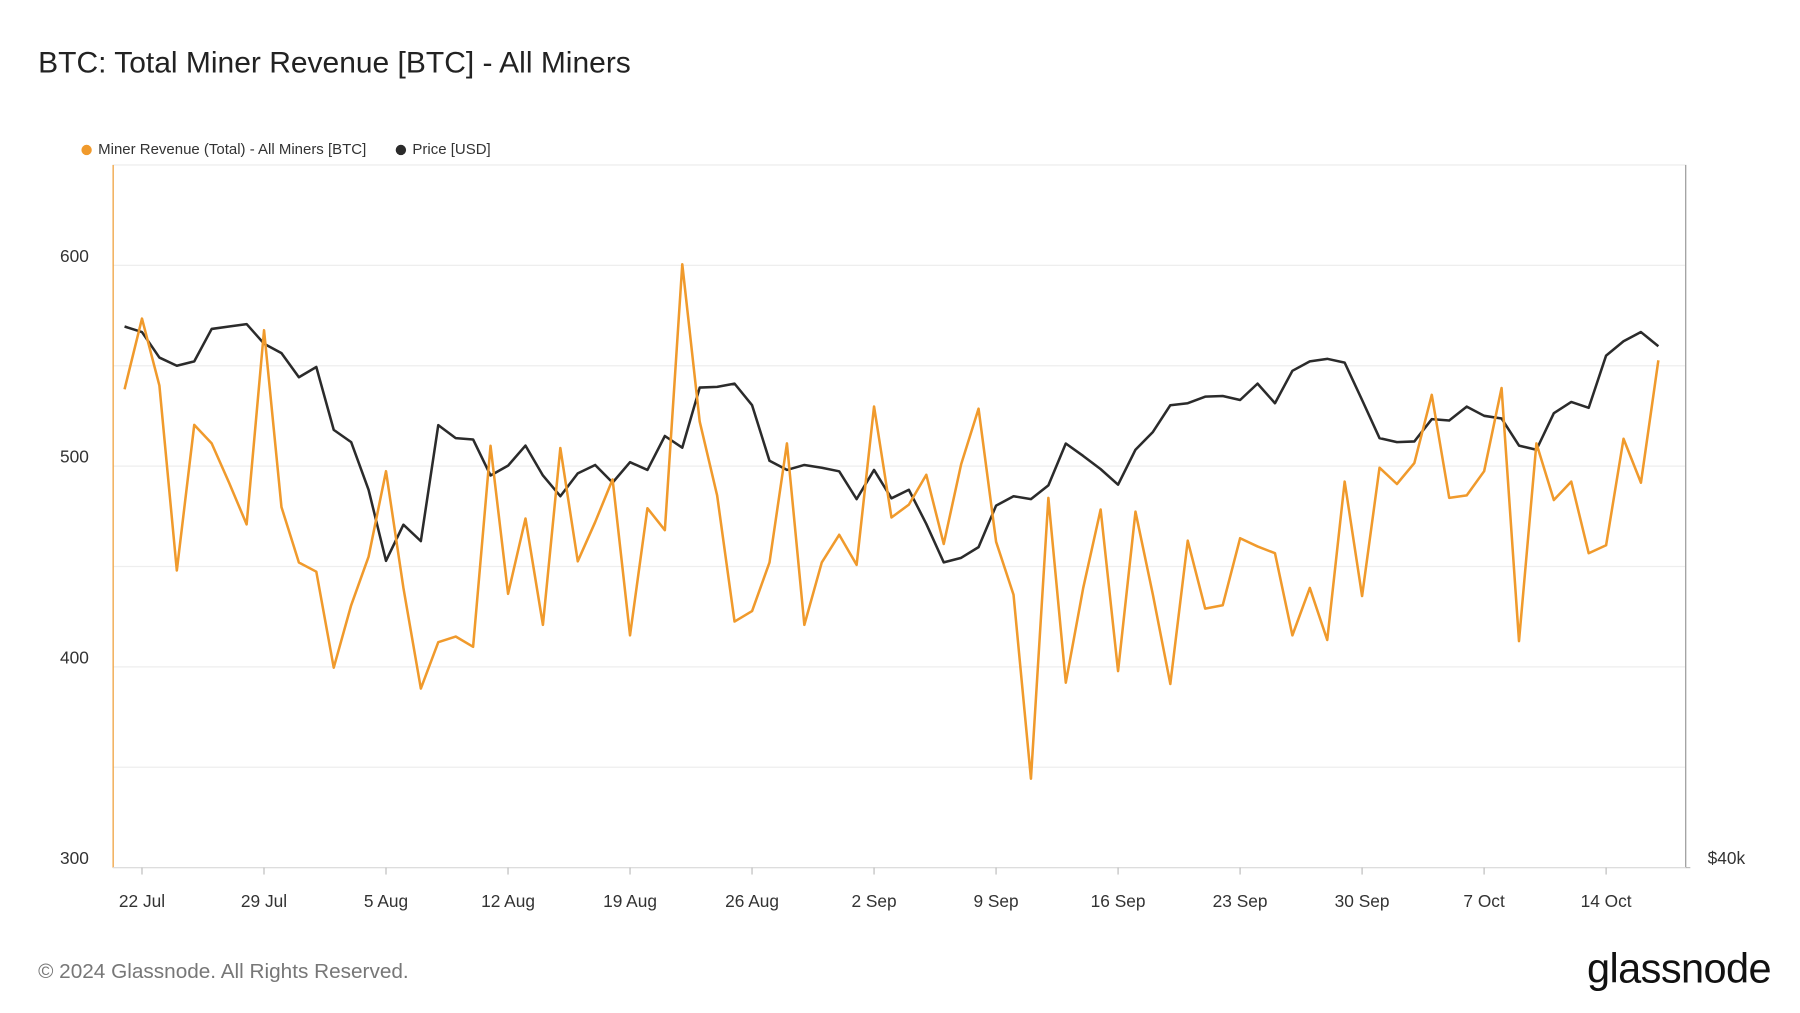 This screenshot has width=1800, height=1013. I want to click on legend-label: Price [USD], so click(451, 149).